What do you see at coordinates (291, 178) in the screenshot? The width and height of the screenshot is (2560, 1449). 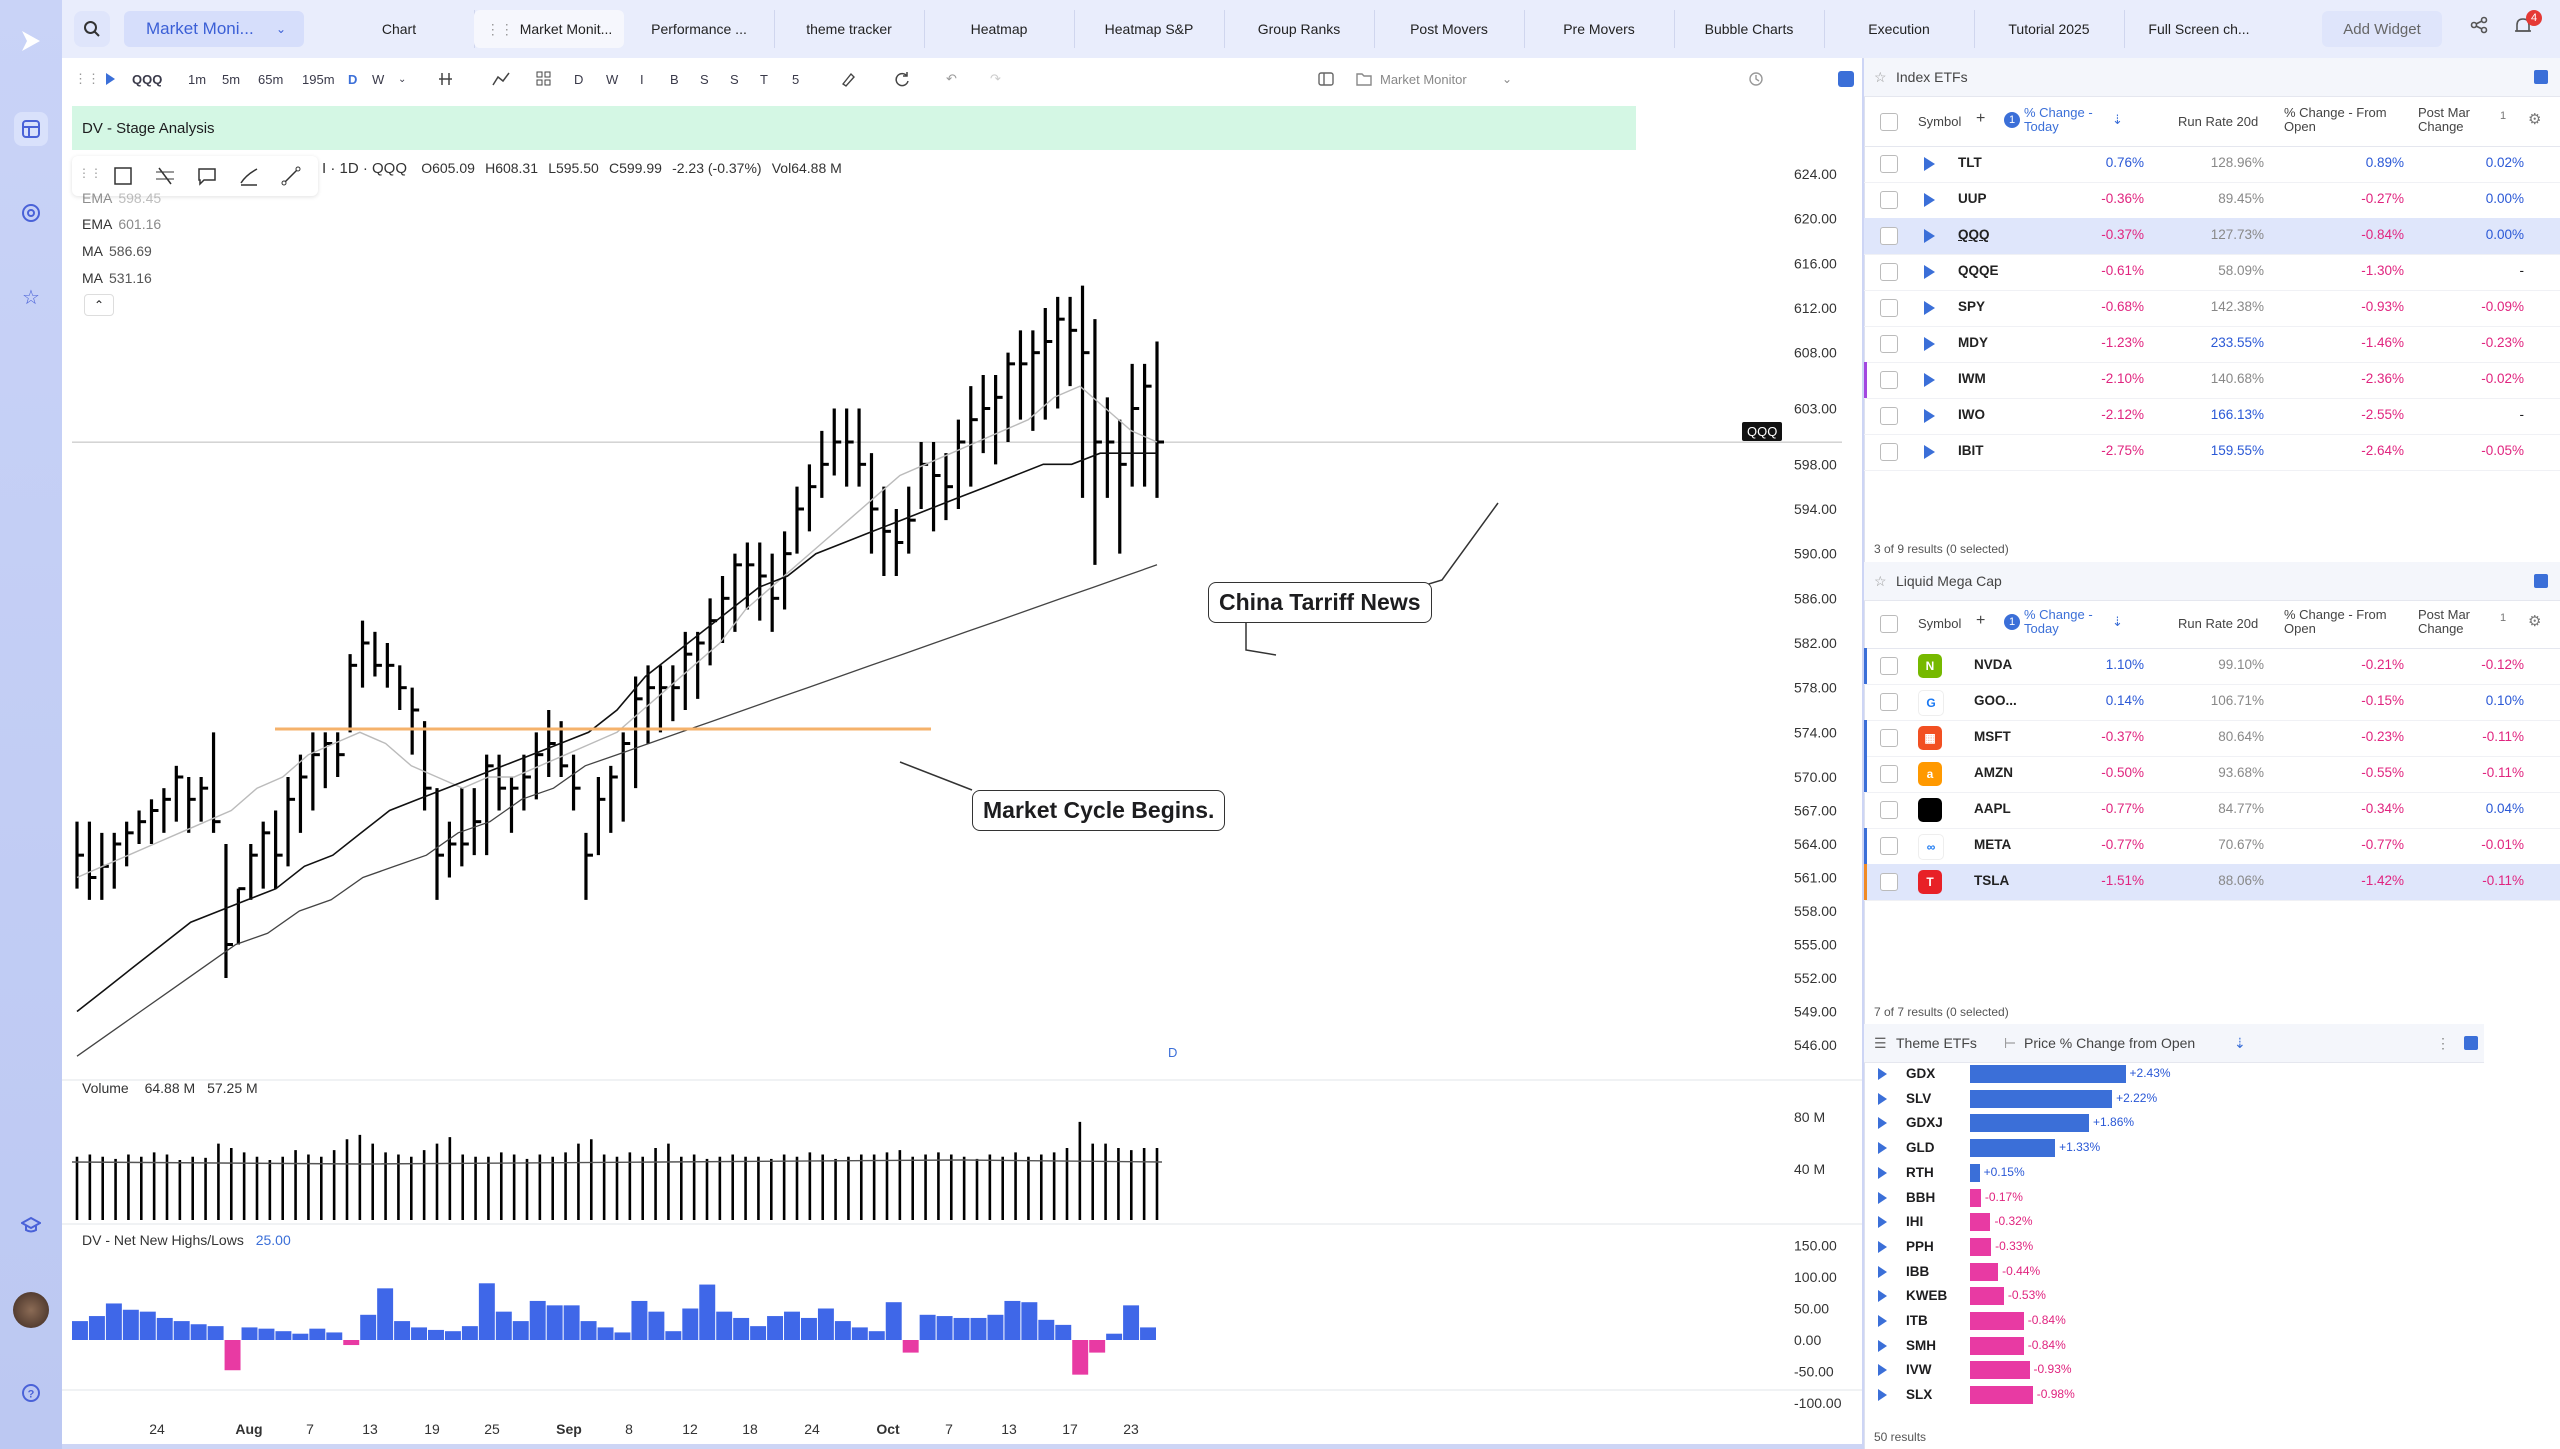 I see `trendline-tool-icon` at bounding box center [291, 178].